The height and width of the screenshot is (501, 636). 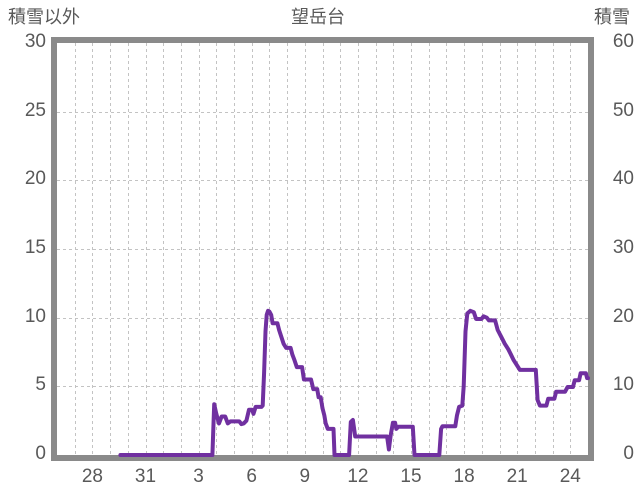 I want to click on left-axis-tick-label: 20, so click(x=35, y=179).